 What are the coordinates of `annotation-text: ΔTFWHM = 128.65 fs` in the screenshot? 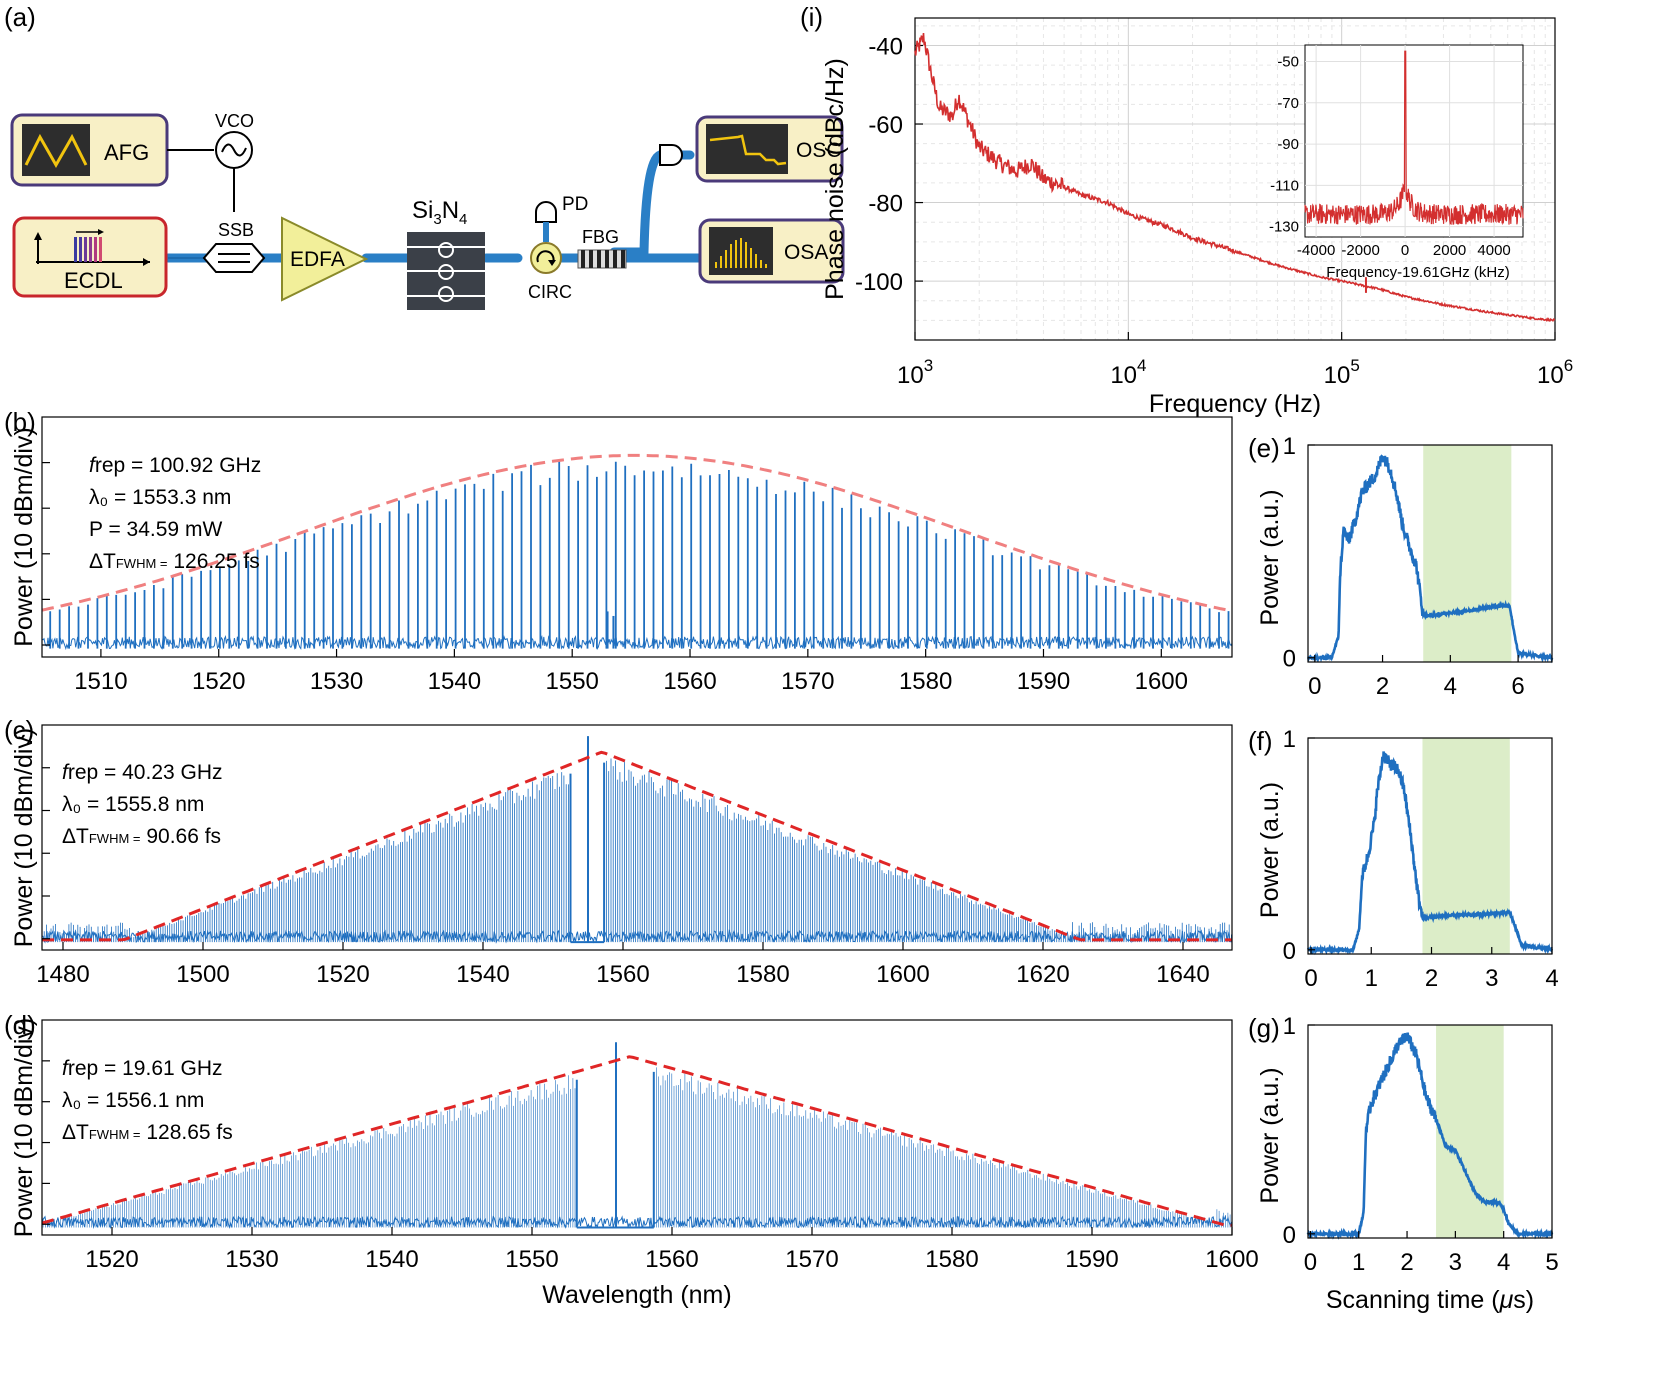 It's located at (147, 1132).